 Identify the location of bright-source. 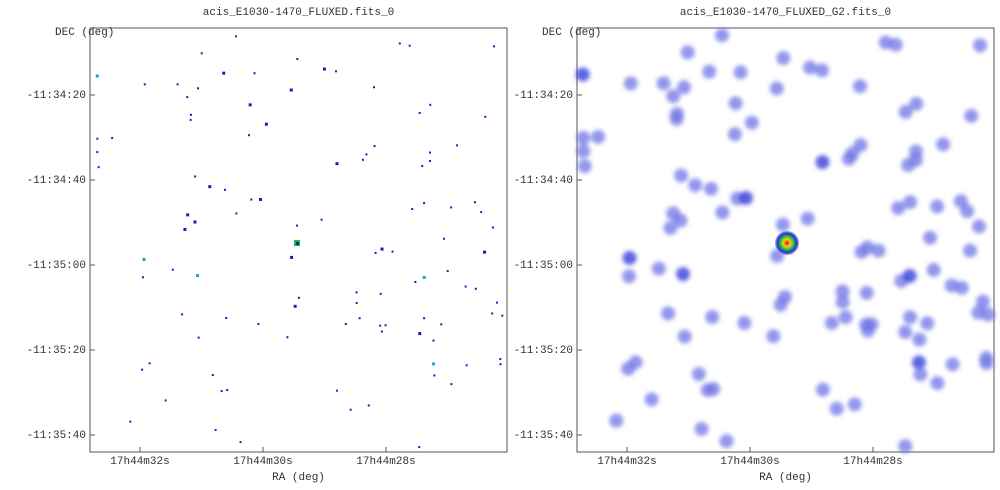
(787, 243).